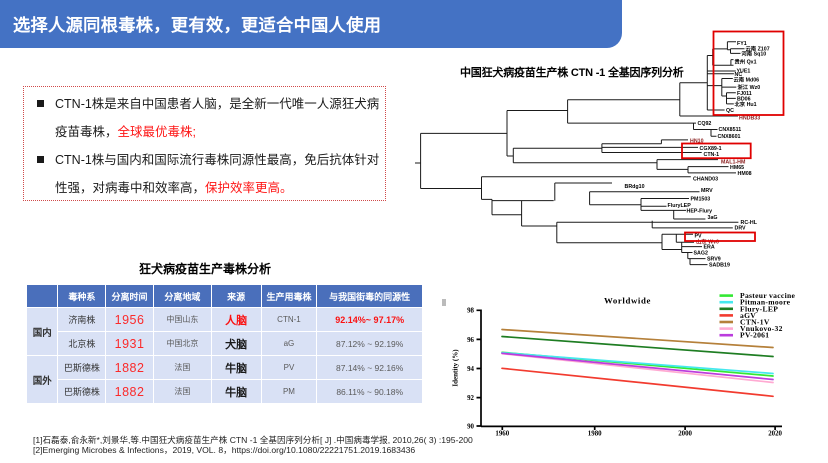 This screenshot has height=463, width=828. I want to click on svg-text: DRV, so click(741, 229).